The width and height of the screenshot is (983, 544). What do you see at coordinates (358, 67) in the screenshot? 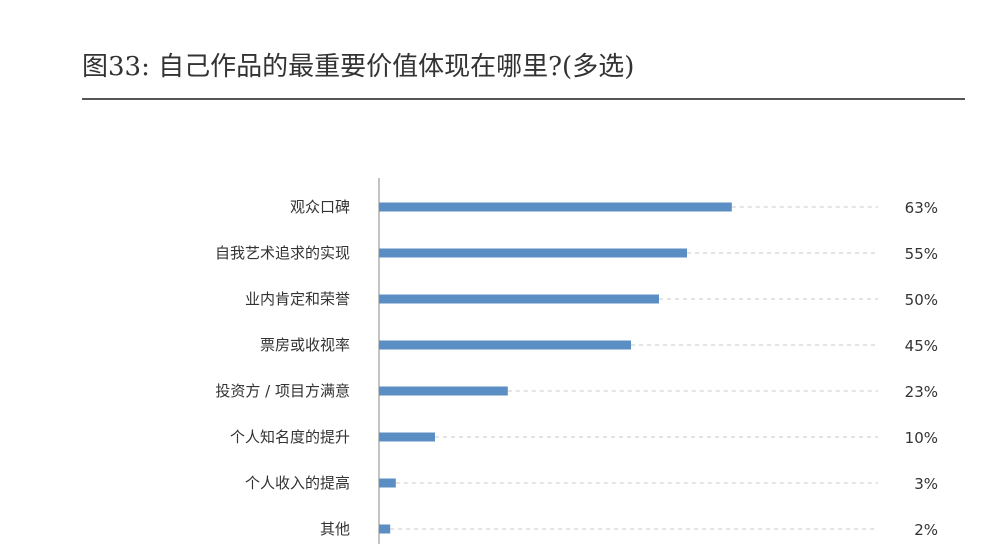
I see `chart-title: 图33: 自己作品的最重要价值体现在哪里?(多选)` at bounding box center [358, 67].